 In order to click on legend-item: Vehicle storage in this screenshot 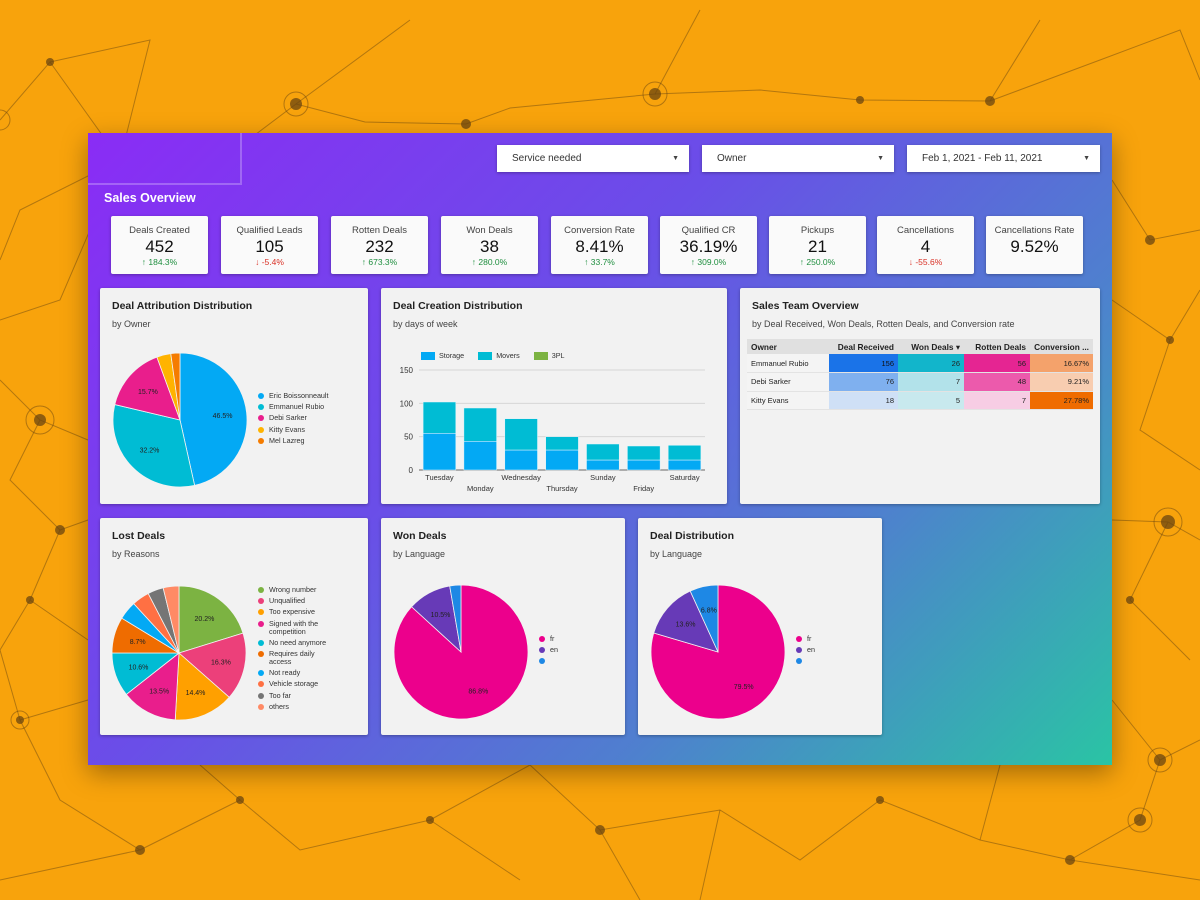, I will do `click(312, 684)`.